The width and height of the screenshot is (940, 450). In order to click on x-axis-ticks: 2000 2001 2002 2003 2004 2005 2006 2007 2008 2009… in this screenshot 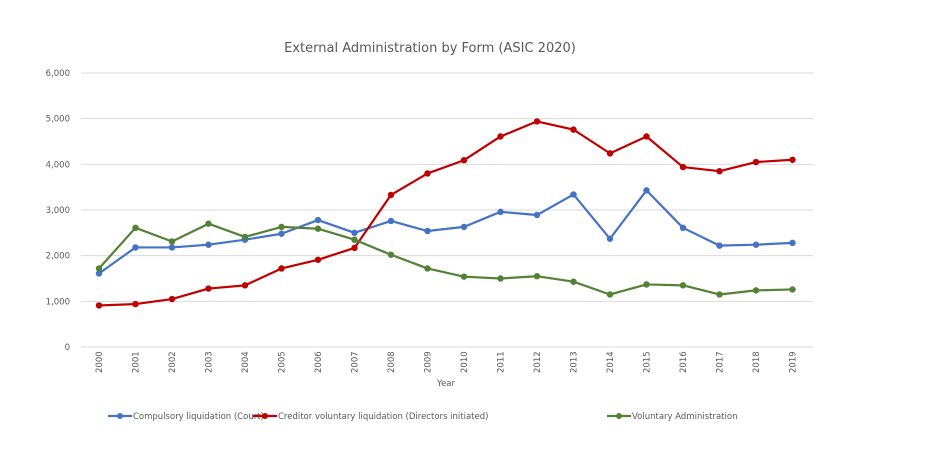, I will do `click(447, 362)`.